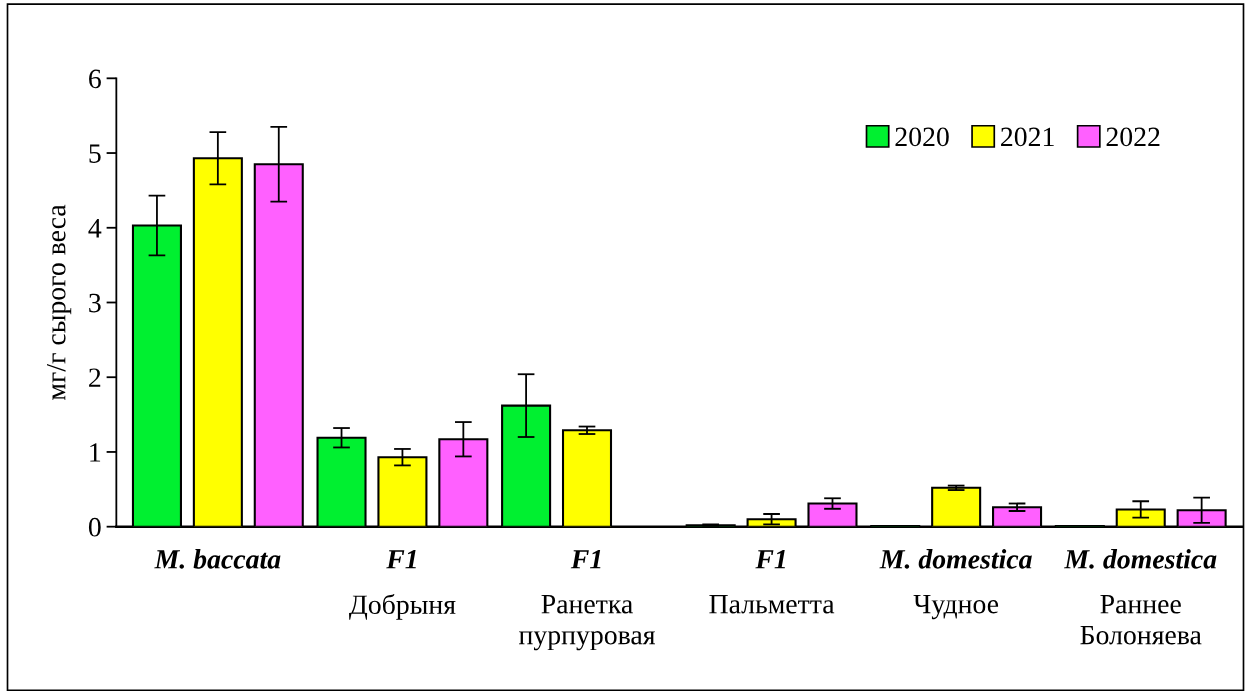 Image resolution: width=1251 pixels, height=693 pixels. Describe the element at coordinates (955, 584) in the screenshot. I see `x-tick-label: M. domestica Чудное` at that location.